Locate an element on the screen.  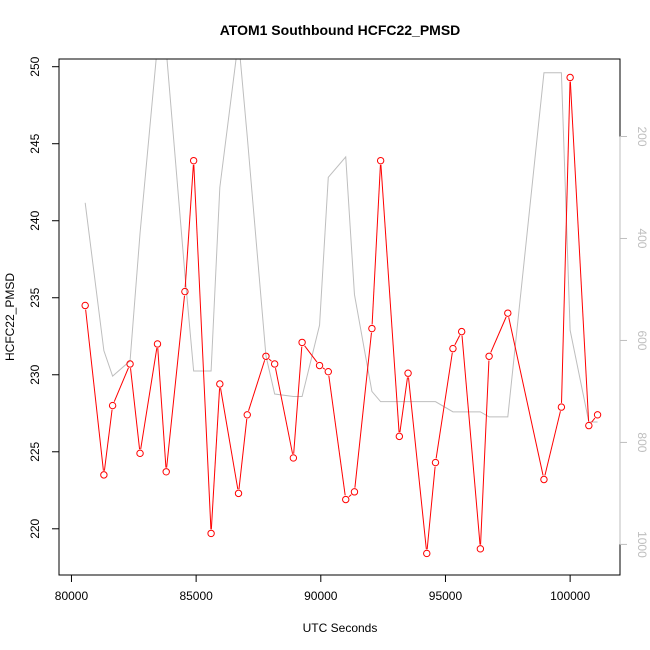
y-axis-title: HCFC22_PMSD is located at coordinates (10, 317).